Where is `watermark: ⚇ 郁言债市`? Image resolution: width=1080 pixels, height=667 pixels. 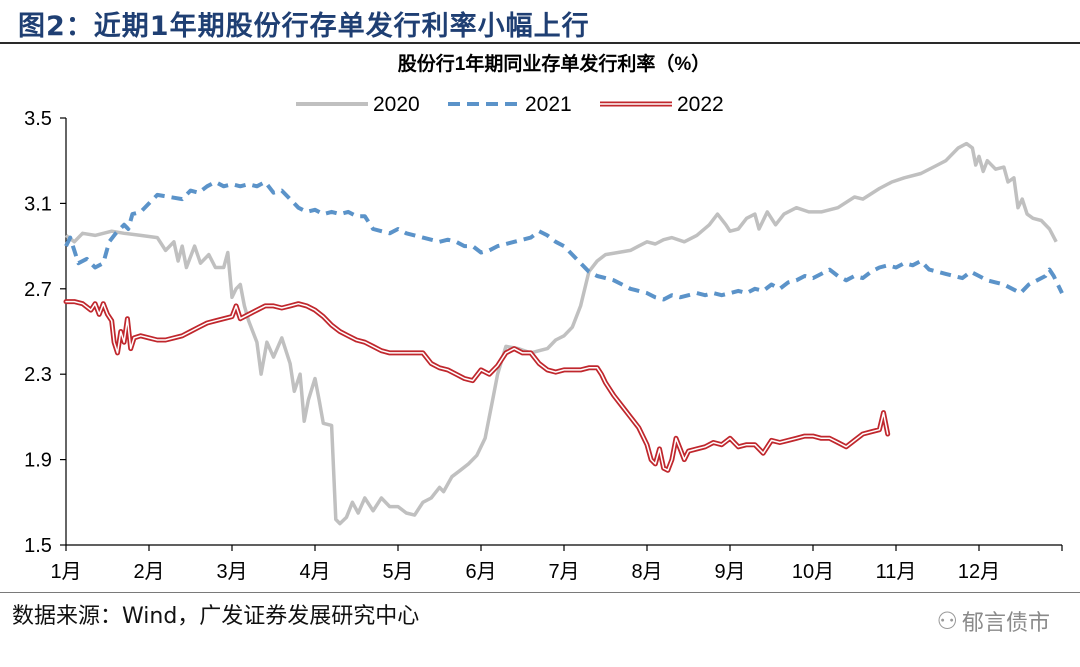
watermark: ⚇ 郁言债市 is located at coordinates (993, 621).